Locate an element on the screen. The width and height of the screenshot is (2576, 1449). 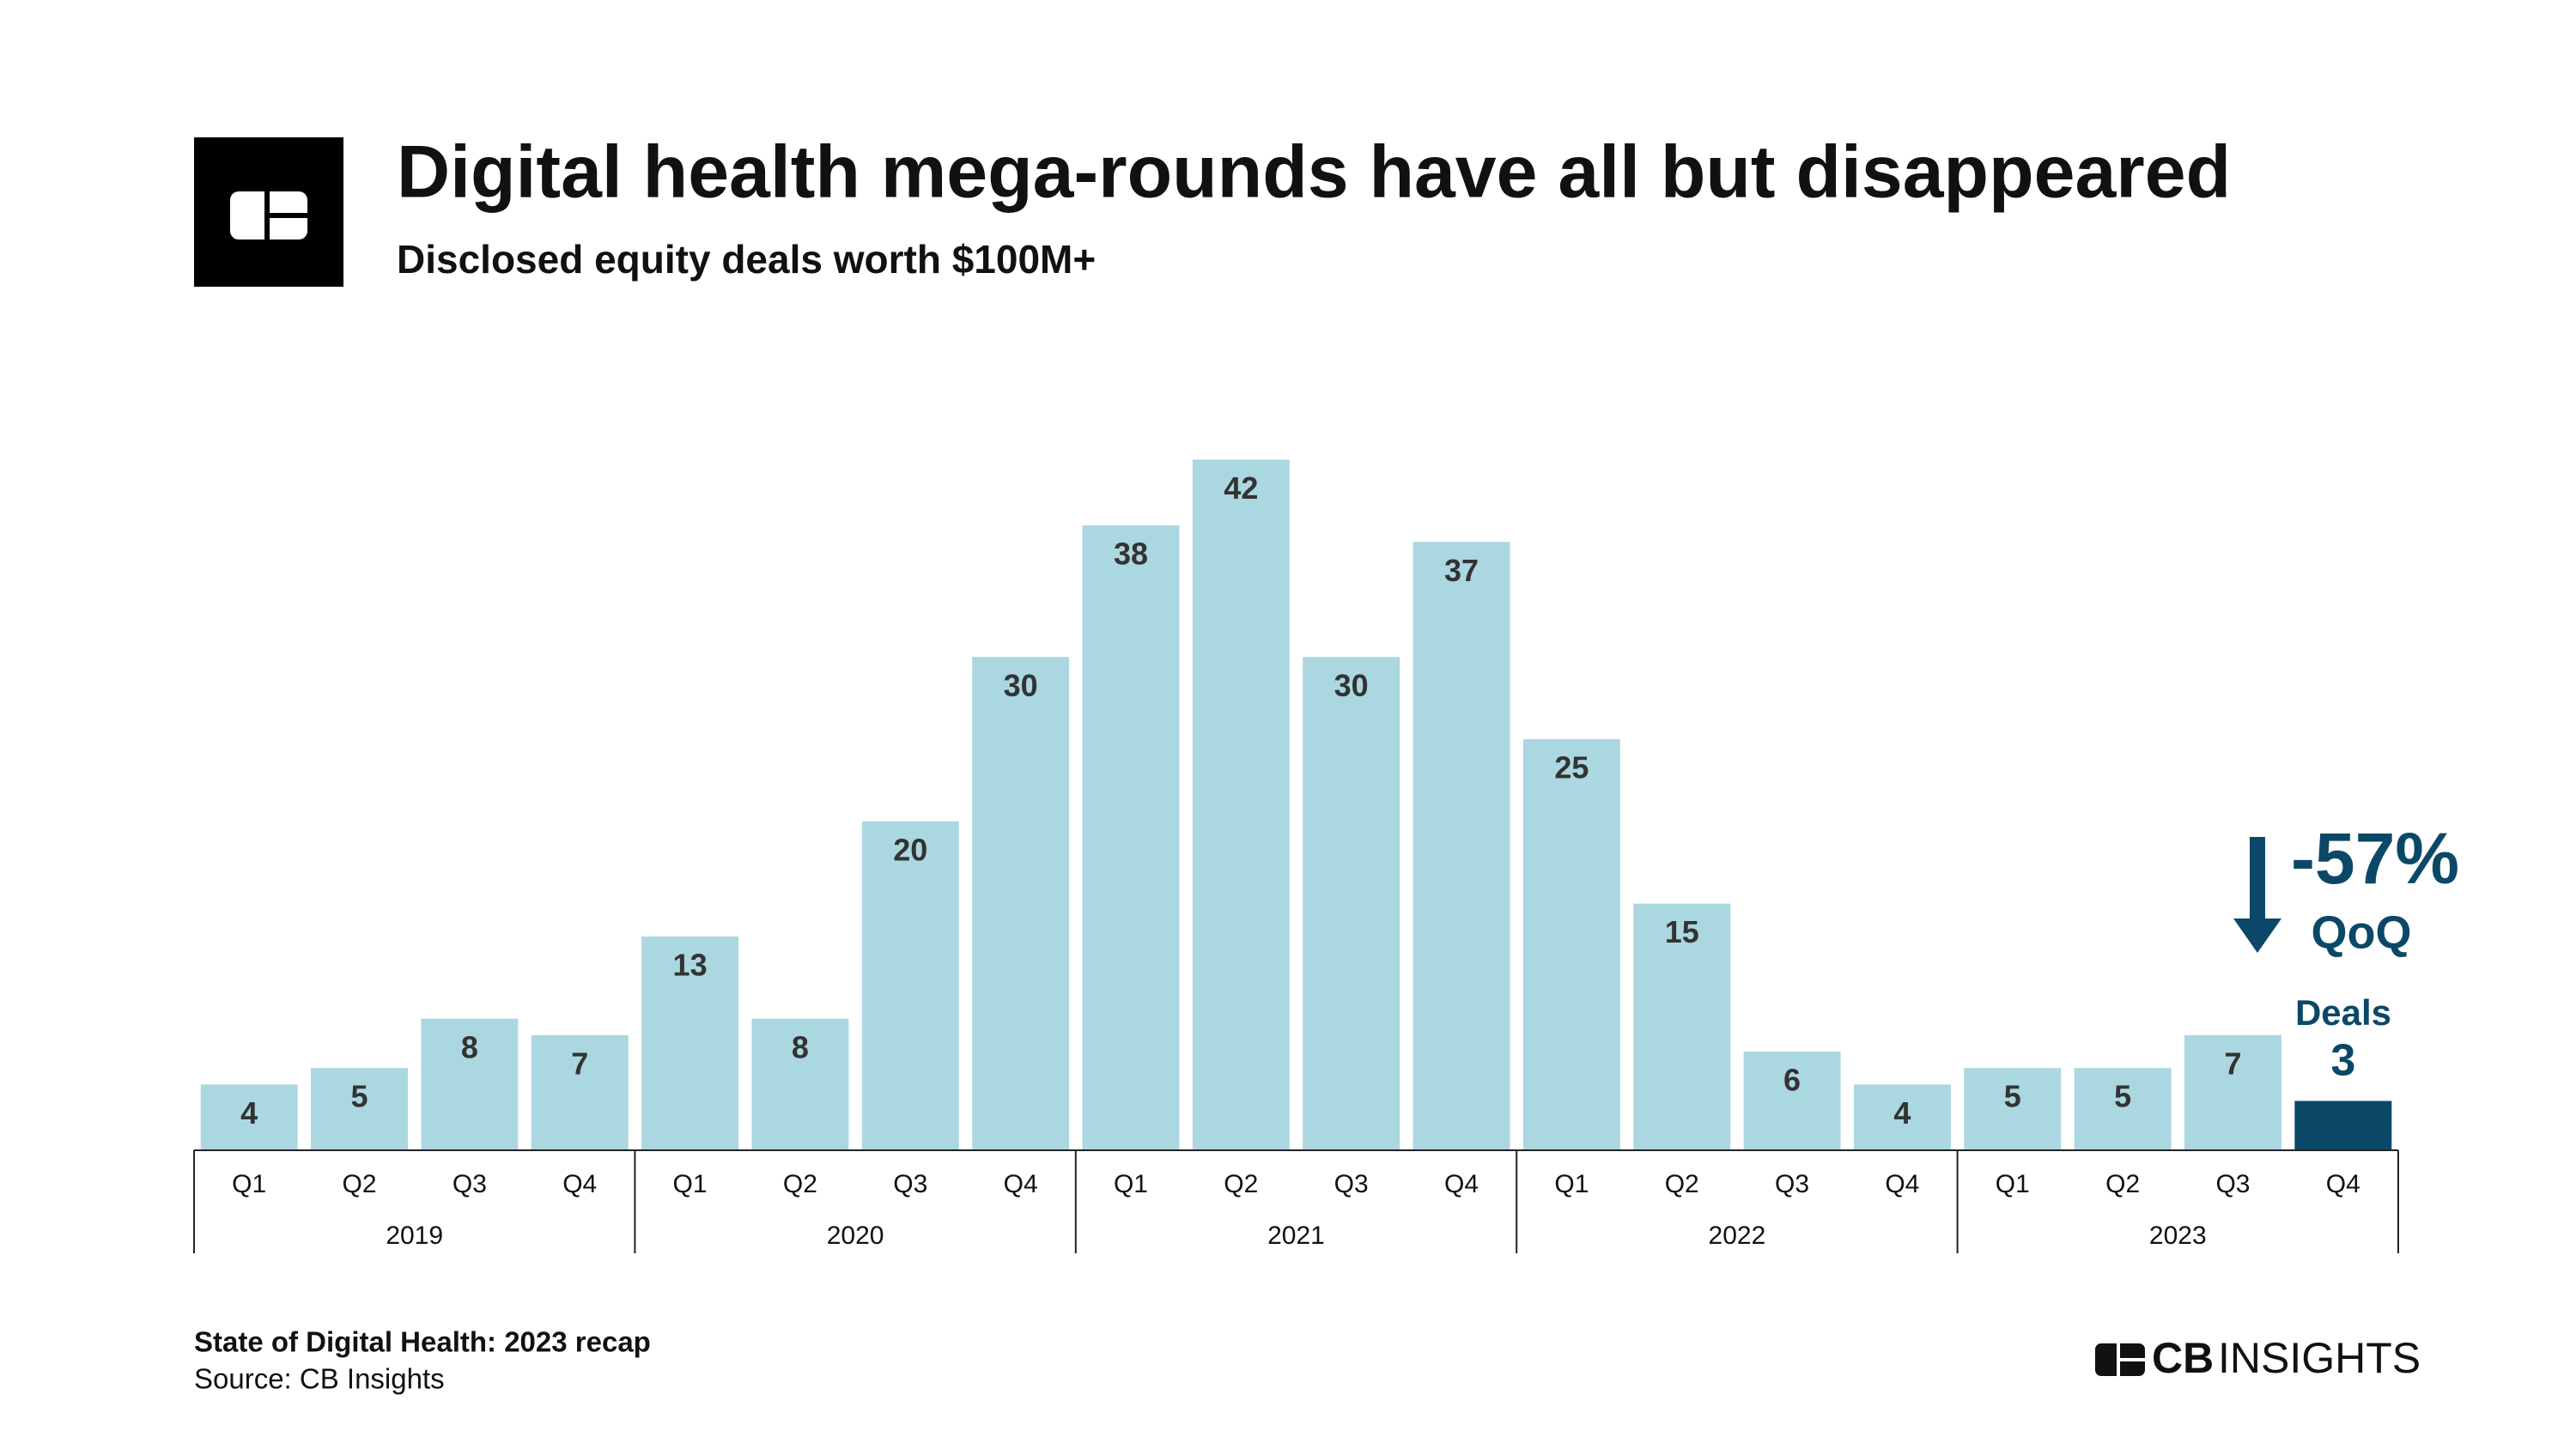
value-label: 25 is located at coordinates (1572, 767).